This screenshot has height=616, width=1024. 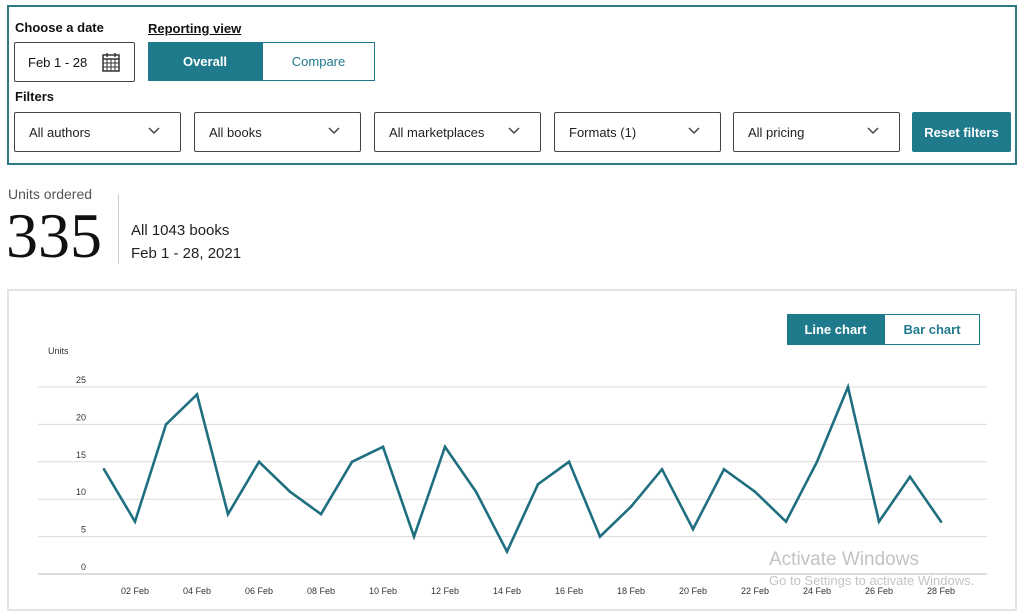 What do you see at coordinates (81, 473) in the screenshot?
I see `y-axis-ticks: 0 5 10 15 20 25` at bounding box center [81, 473].